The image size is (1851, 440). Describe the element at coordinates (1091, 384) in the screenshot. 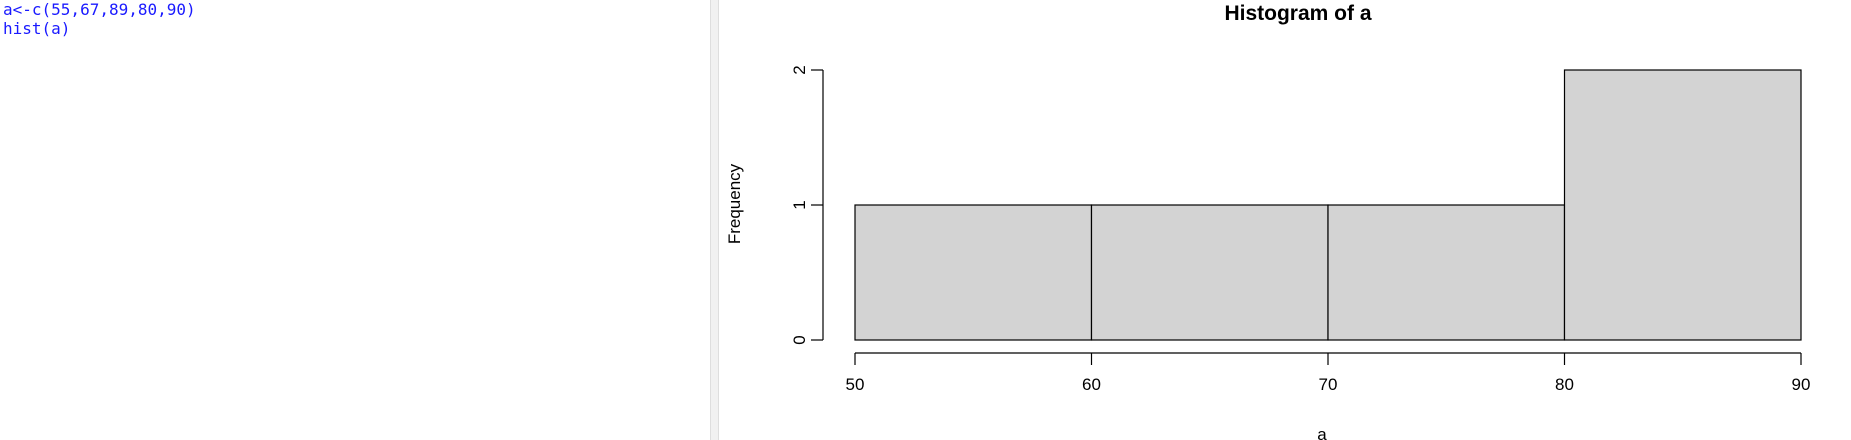

I see `x-tick-label-60: 60` at that location.